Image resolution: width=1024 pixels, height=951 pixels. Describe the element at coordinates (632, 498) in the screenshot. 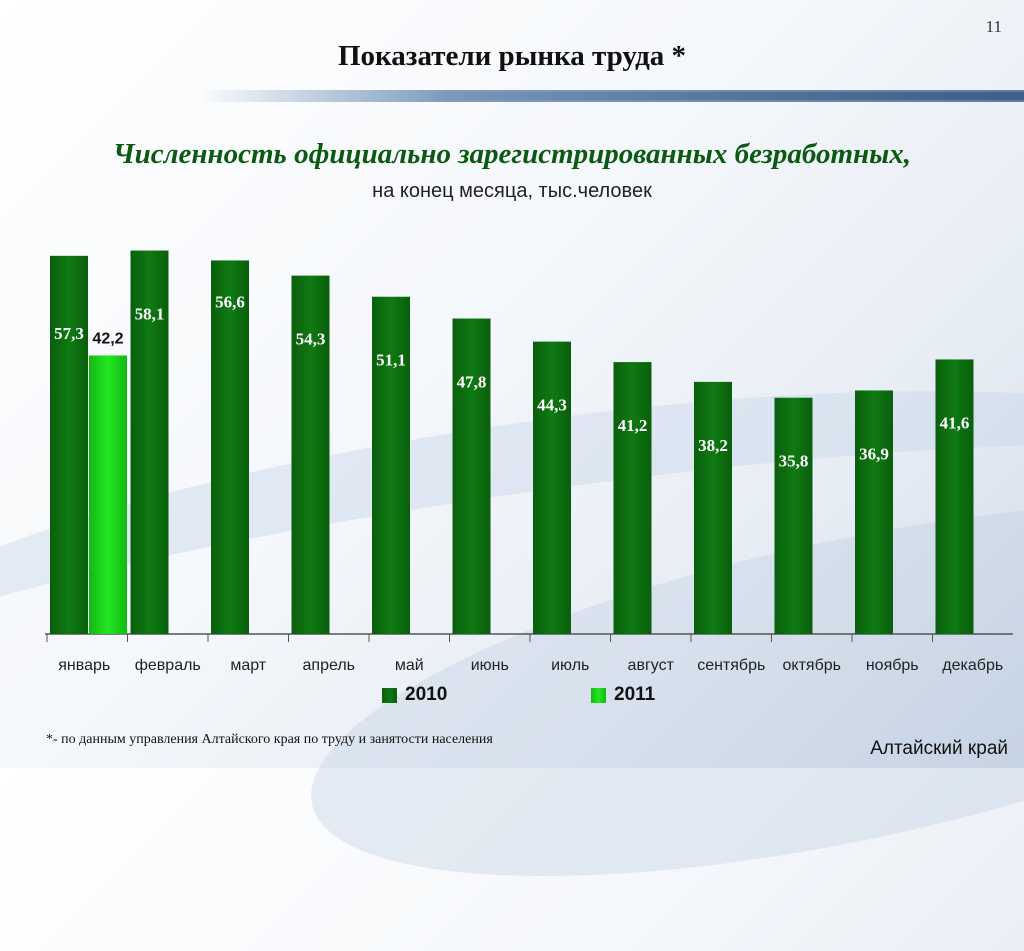

I see `bar-2010-август` at that location.